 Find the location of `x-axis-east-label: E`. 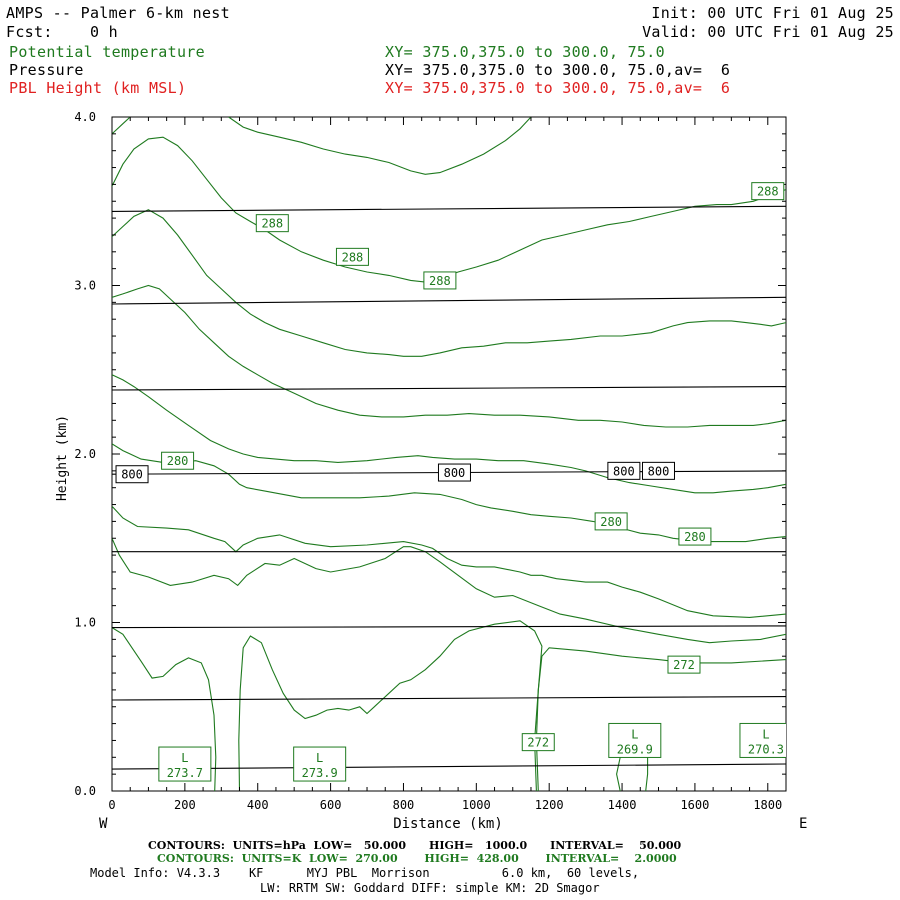

x-axis-east-label: E is located at coordinates (803, 824).